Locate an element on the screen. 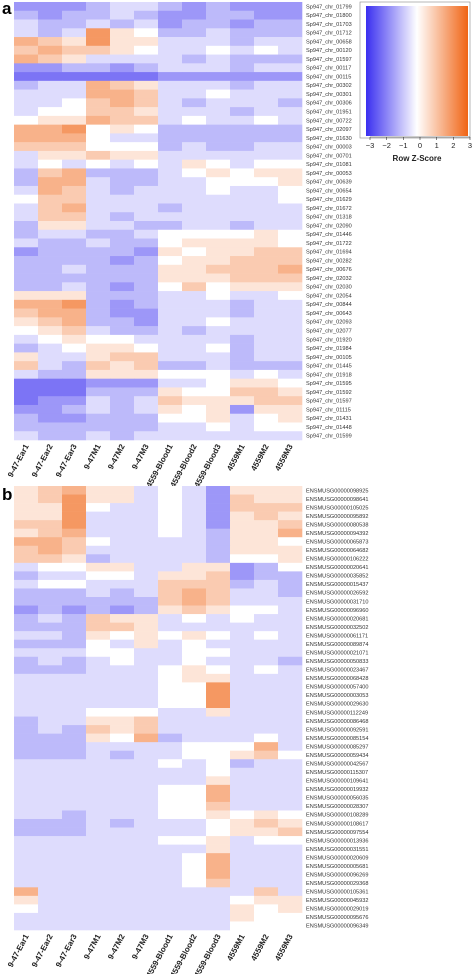  color-key-tick-label: 1 is located at coordinates (437, 145).